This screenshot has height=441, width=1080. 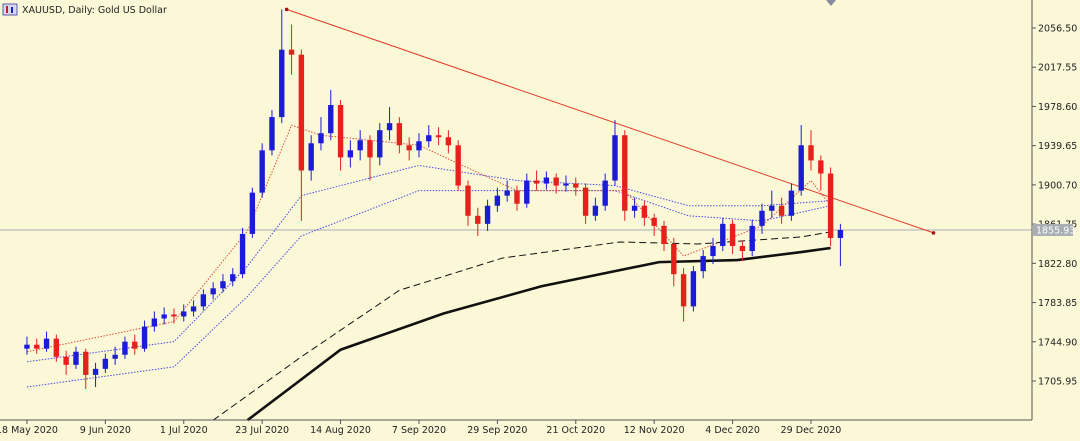 What do you see at coordinates (1057, 264) in the screenshot?
I see `y-tick-label: 1822.80` at bounding box center [1057, 264].